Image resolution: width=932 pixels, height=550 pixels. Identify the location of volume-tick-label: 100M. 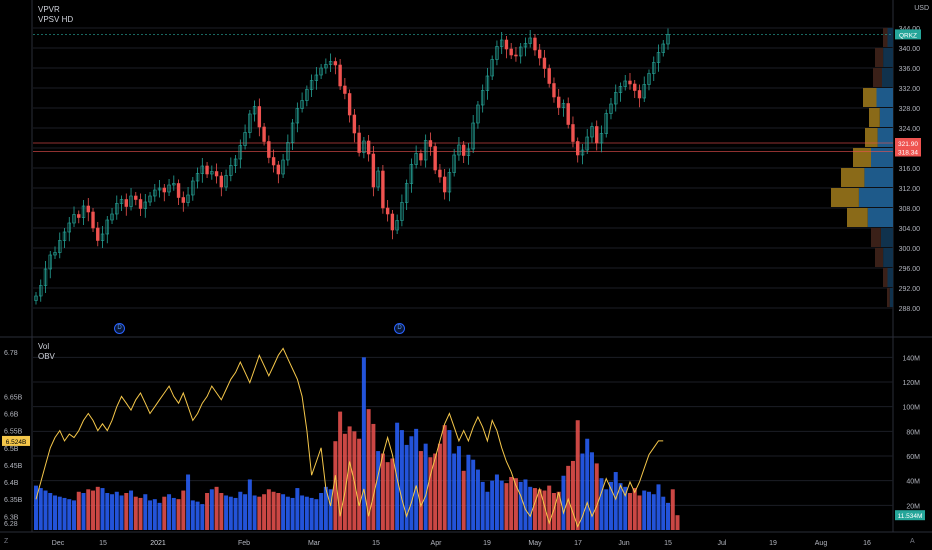
(911, 408).